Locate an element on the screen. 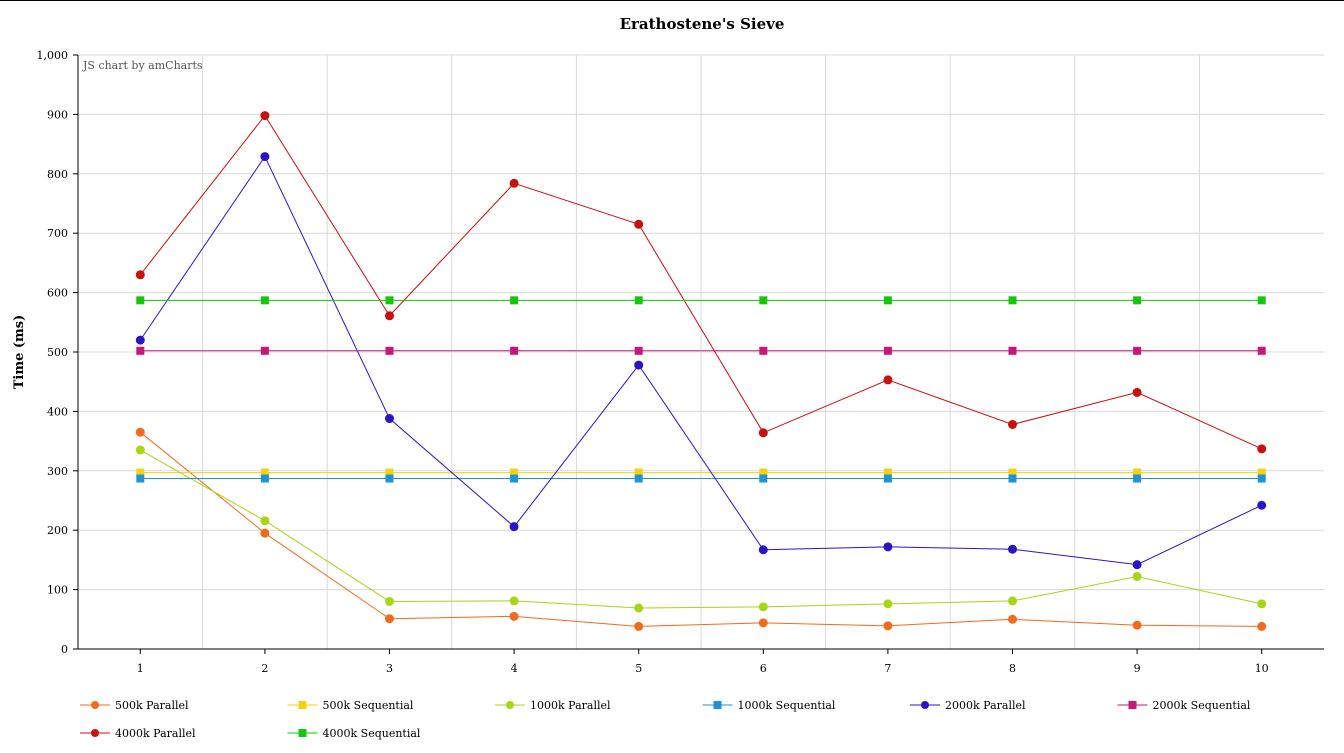 Image resolution: width=1344 pixels, height=753 pixels. legend-item: 2000k Parallel is located at coordinates (968, 705).